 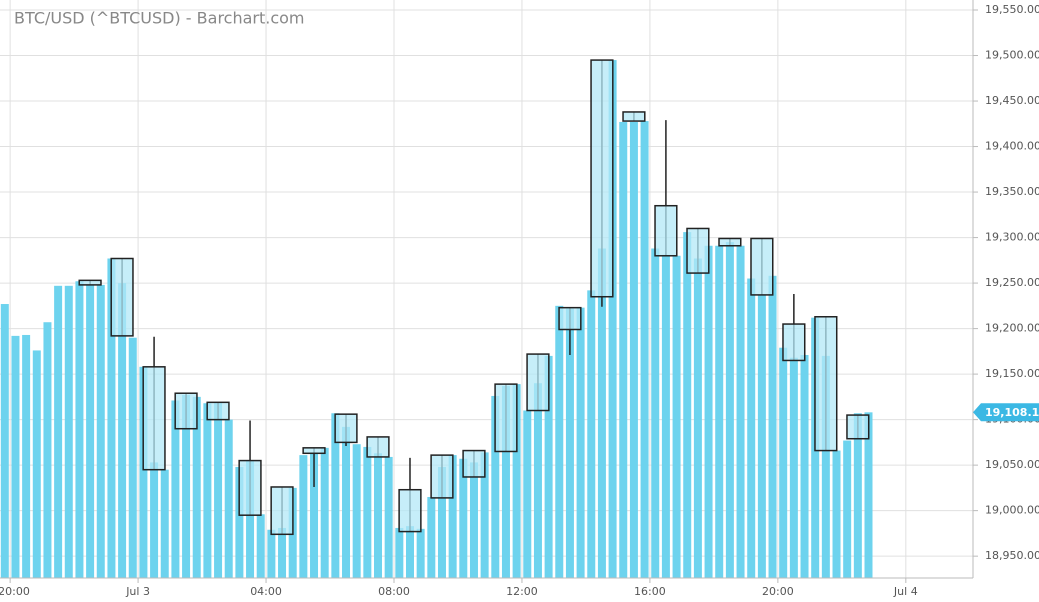 What do you see at coordinates (522, 591) in the screenshot?
I see `x-tick-label: 12:00` at bounding box center [522, 591].